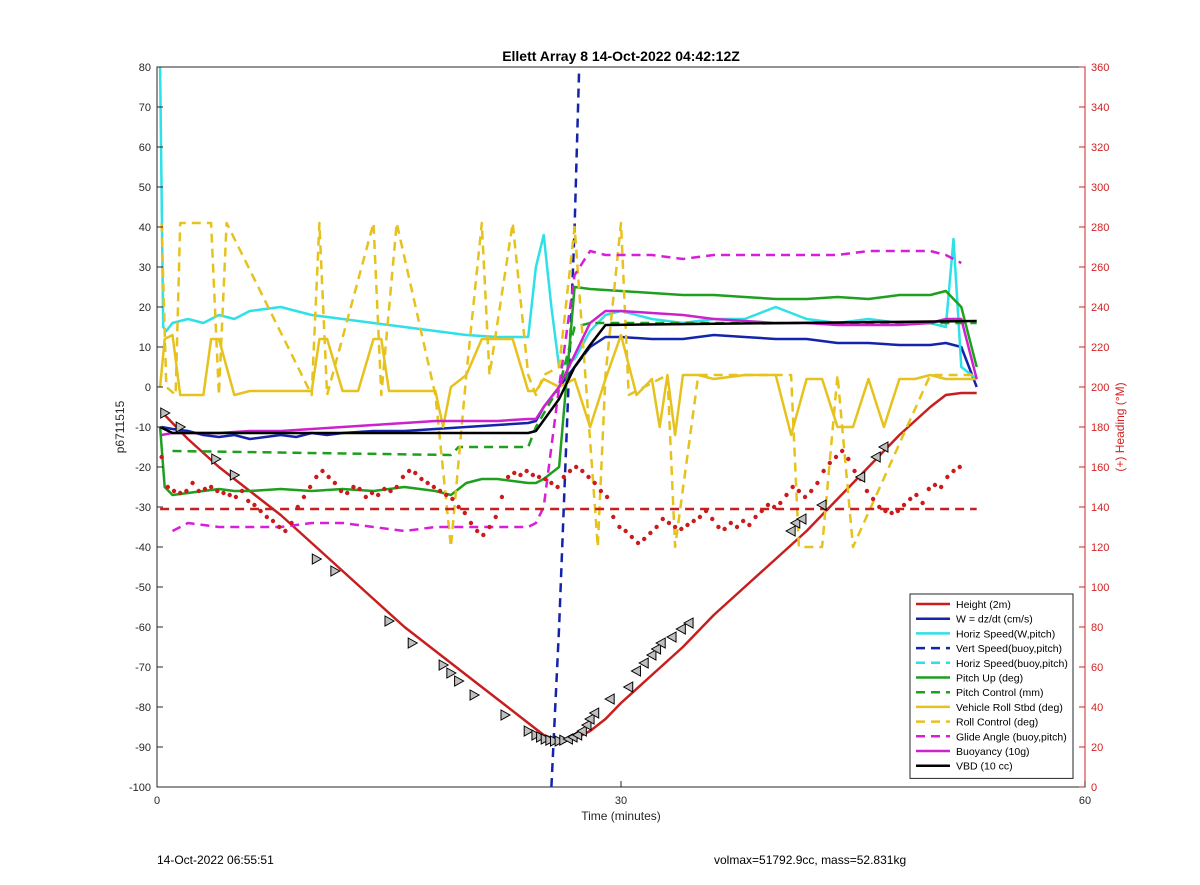 This screenshot has height=885, width=1200. Describe the element at coordinates (140, 788) in the screenshot. I see `y-tick-label-0: -100` at that location.